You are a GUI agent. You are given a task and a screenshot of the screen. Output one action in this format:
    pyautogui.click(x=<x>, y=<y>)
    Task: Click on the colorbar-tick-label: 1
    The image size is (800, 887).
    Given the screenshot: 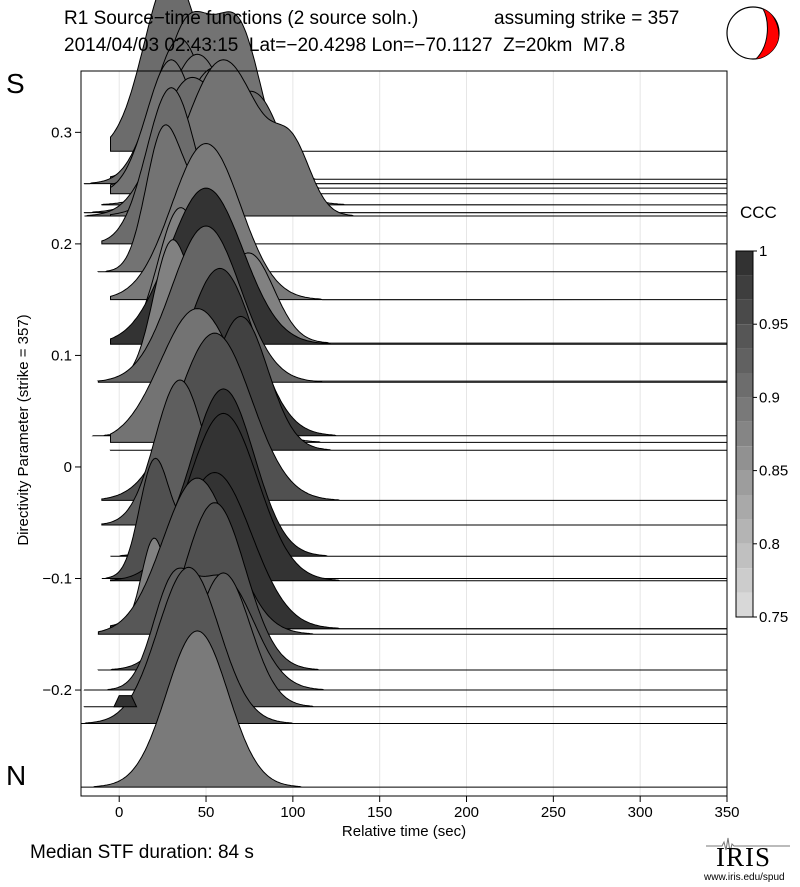 What is the action you would take?
    pyautogui.click(x=763, y=251)
    